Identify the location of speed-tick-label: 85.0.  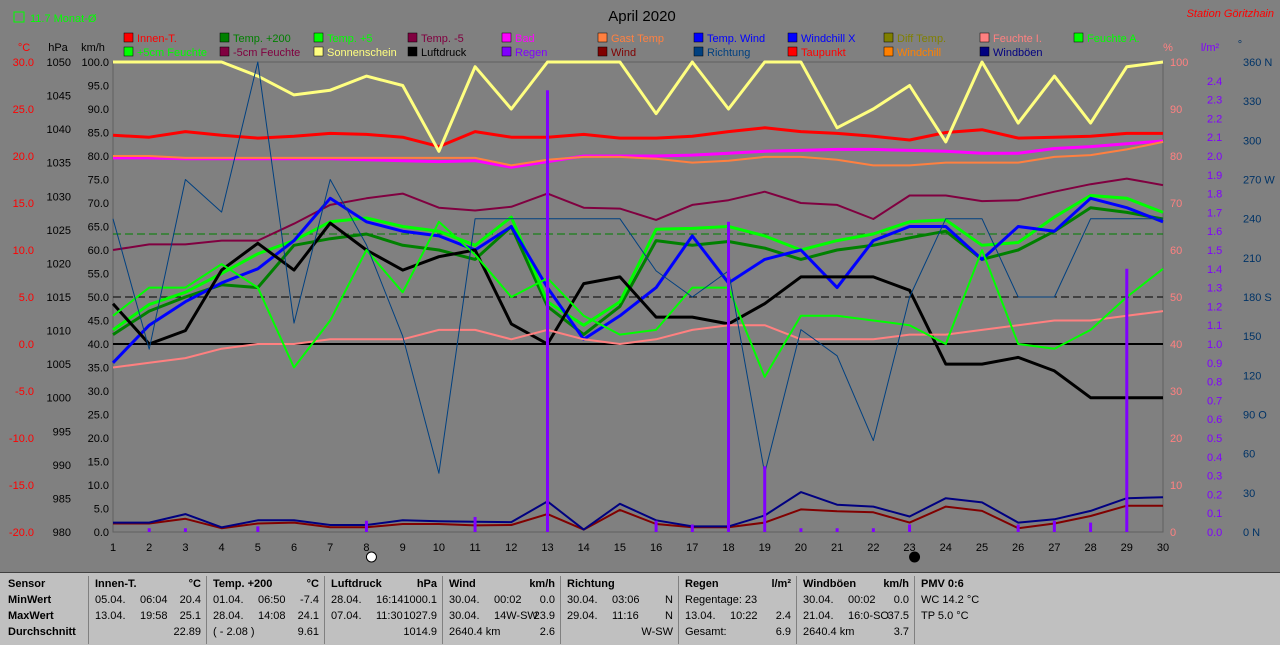
(98, 134).